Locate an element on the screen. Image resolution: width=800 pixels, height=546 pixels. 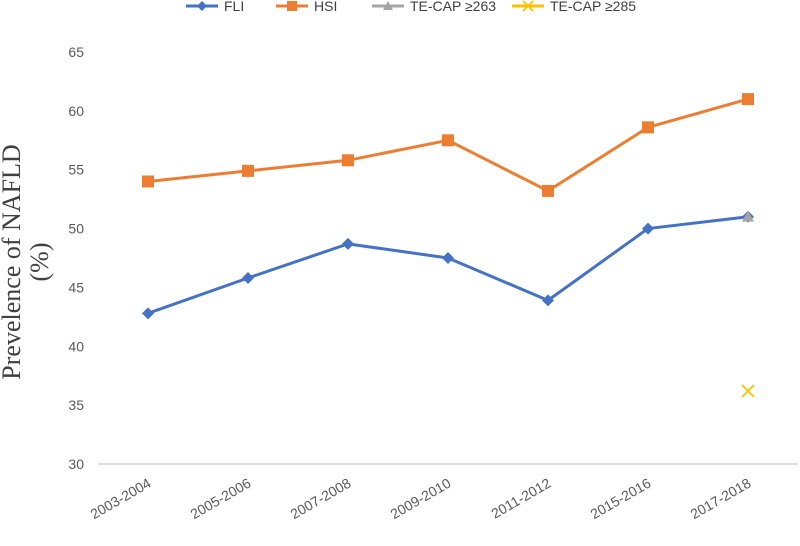
data-point-hsi-2017-2018 is located at coordinates (748, 99).